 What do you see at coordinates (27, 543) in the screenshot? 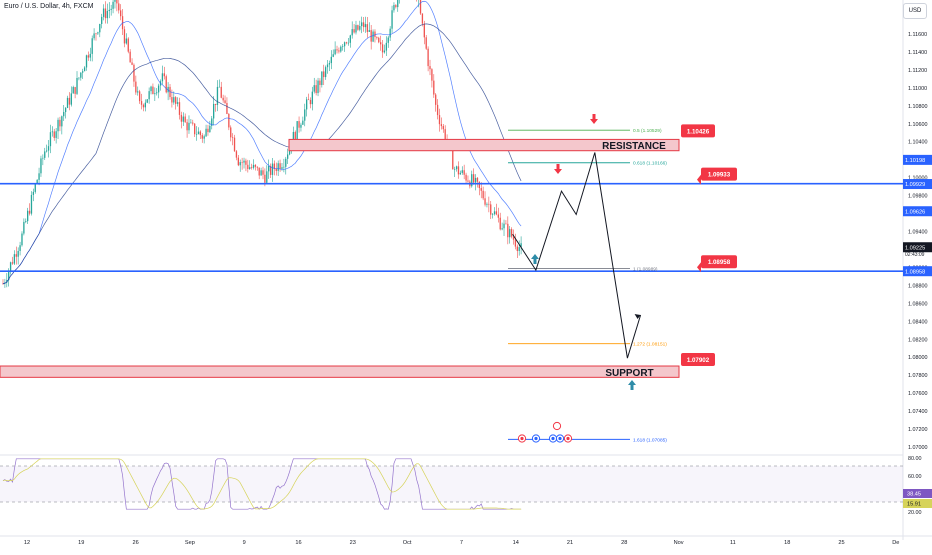
I see `time-axis-tick: 12` at bounding box center [27, 543].